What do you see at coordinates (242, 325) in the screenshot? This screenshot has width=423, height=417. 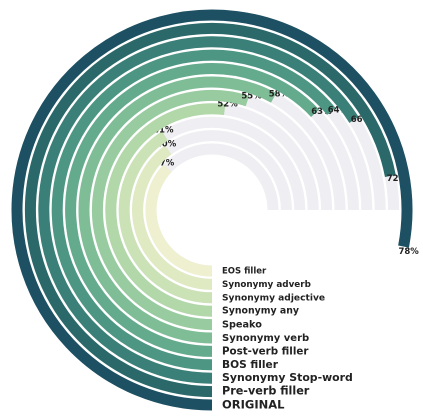 I see `category-label: Speako` at bounding box center [242, 325].